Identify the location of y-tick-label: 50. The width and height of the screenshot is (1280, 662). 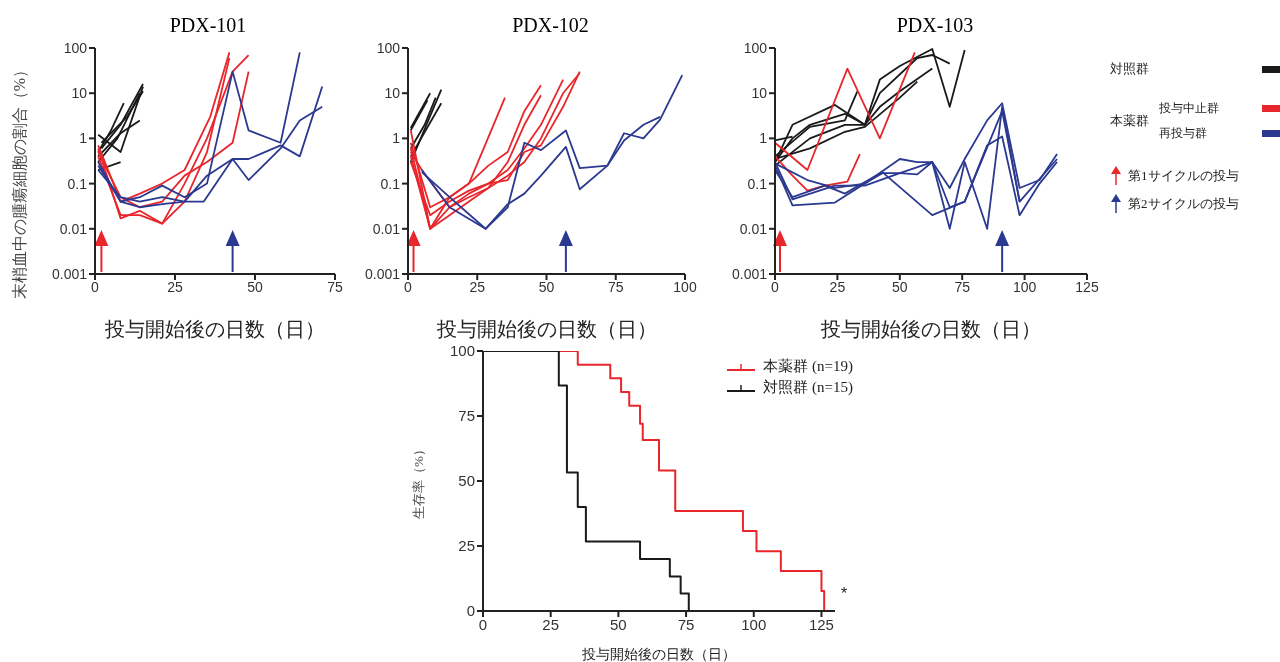
(466, 481).